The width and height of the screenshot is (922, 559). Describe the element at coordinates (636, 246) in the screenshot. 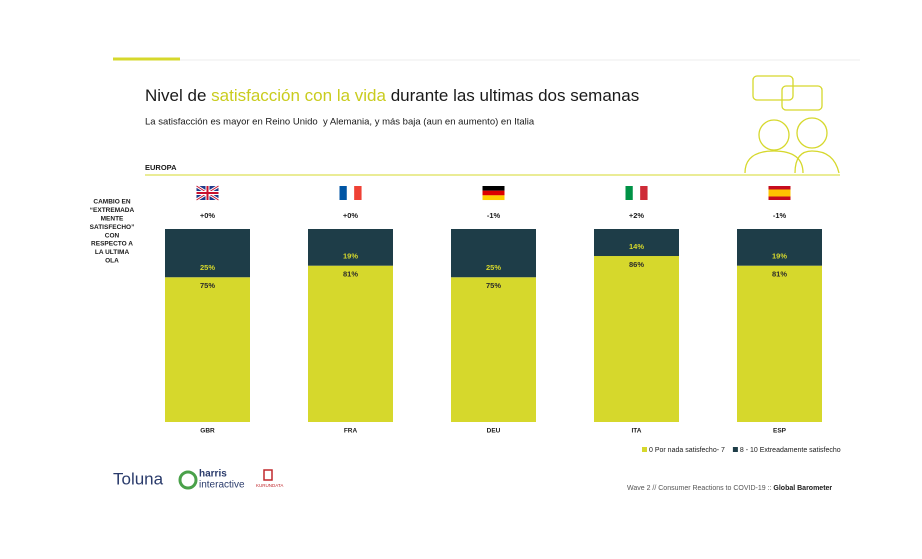

I see `value-label: 14%` at that location.